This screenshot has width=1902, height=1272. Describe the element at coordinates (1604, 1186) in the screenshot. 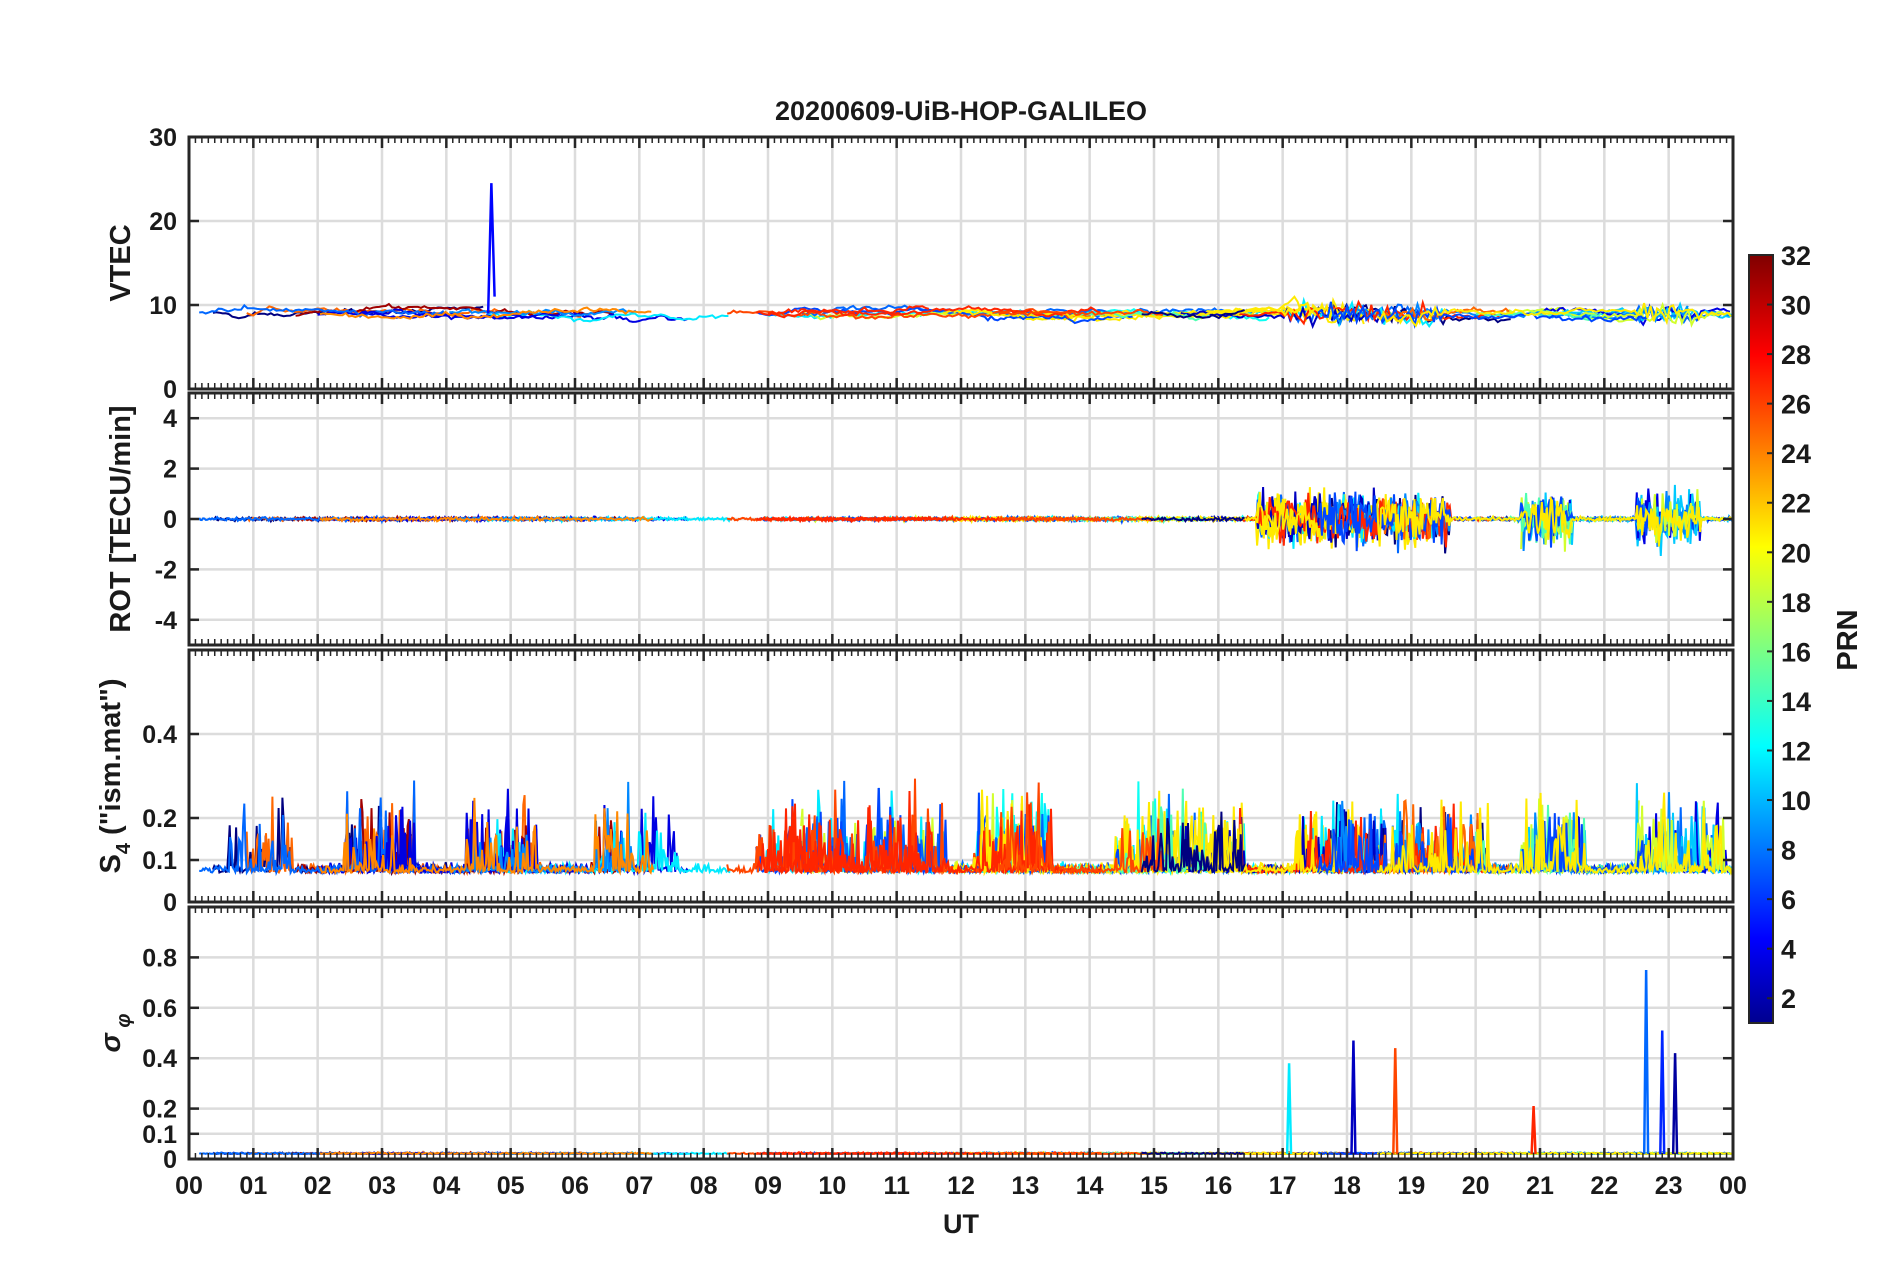

I see `x-tick-label: 22` at that location.